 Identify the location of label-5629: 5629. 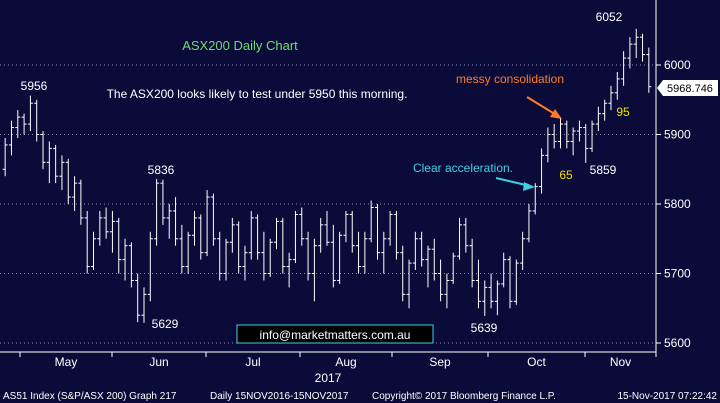
(165, 324).